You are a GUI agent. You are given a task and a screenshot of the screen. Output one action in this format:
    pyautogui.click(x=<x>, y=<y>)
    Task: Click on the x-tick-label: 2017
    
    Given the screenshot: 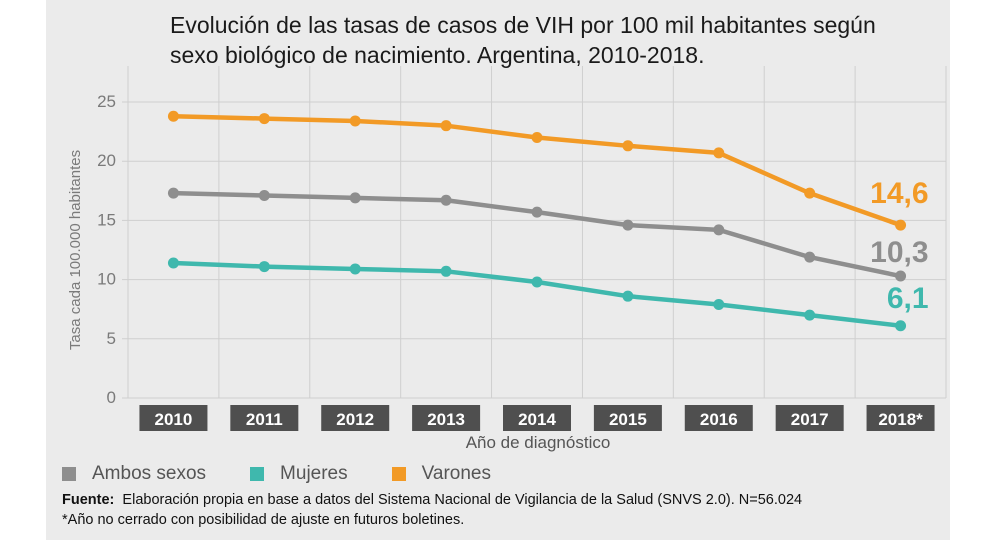 What is the action you would take?
    pyautogui.click(x=810, y=419)
    